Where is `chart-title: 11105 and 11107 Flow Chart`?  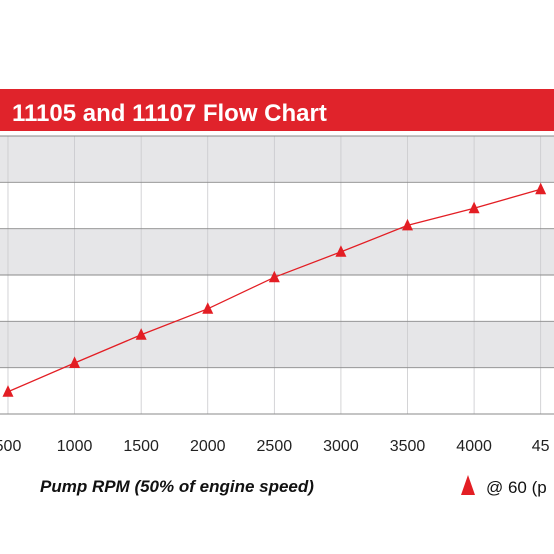
chart-title: 11105 and 11107 Flow Chart is located at coordinates (169, 113).